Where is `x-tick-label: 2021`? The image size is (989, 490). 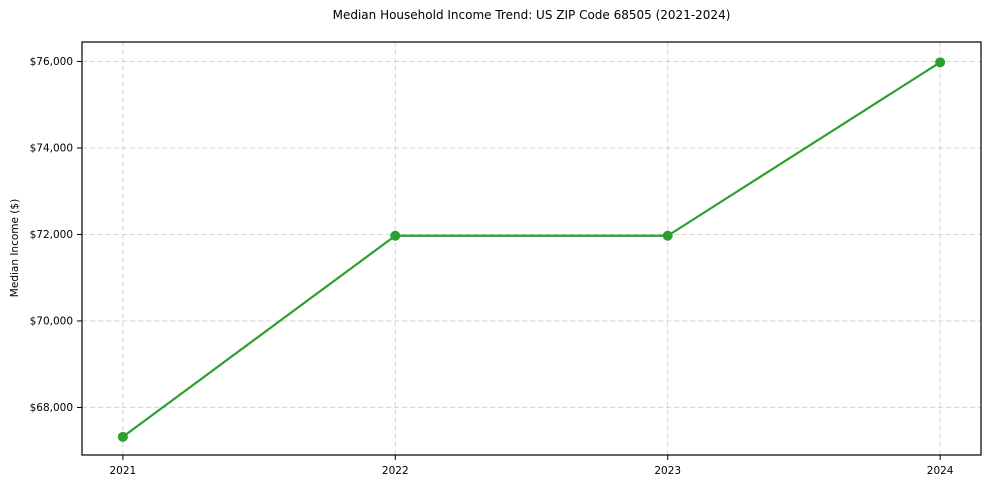 x-tick-label: 2021 is located at coordinates (122, 471).